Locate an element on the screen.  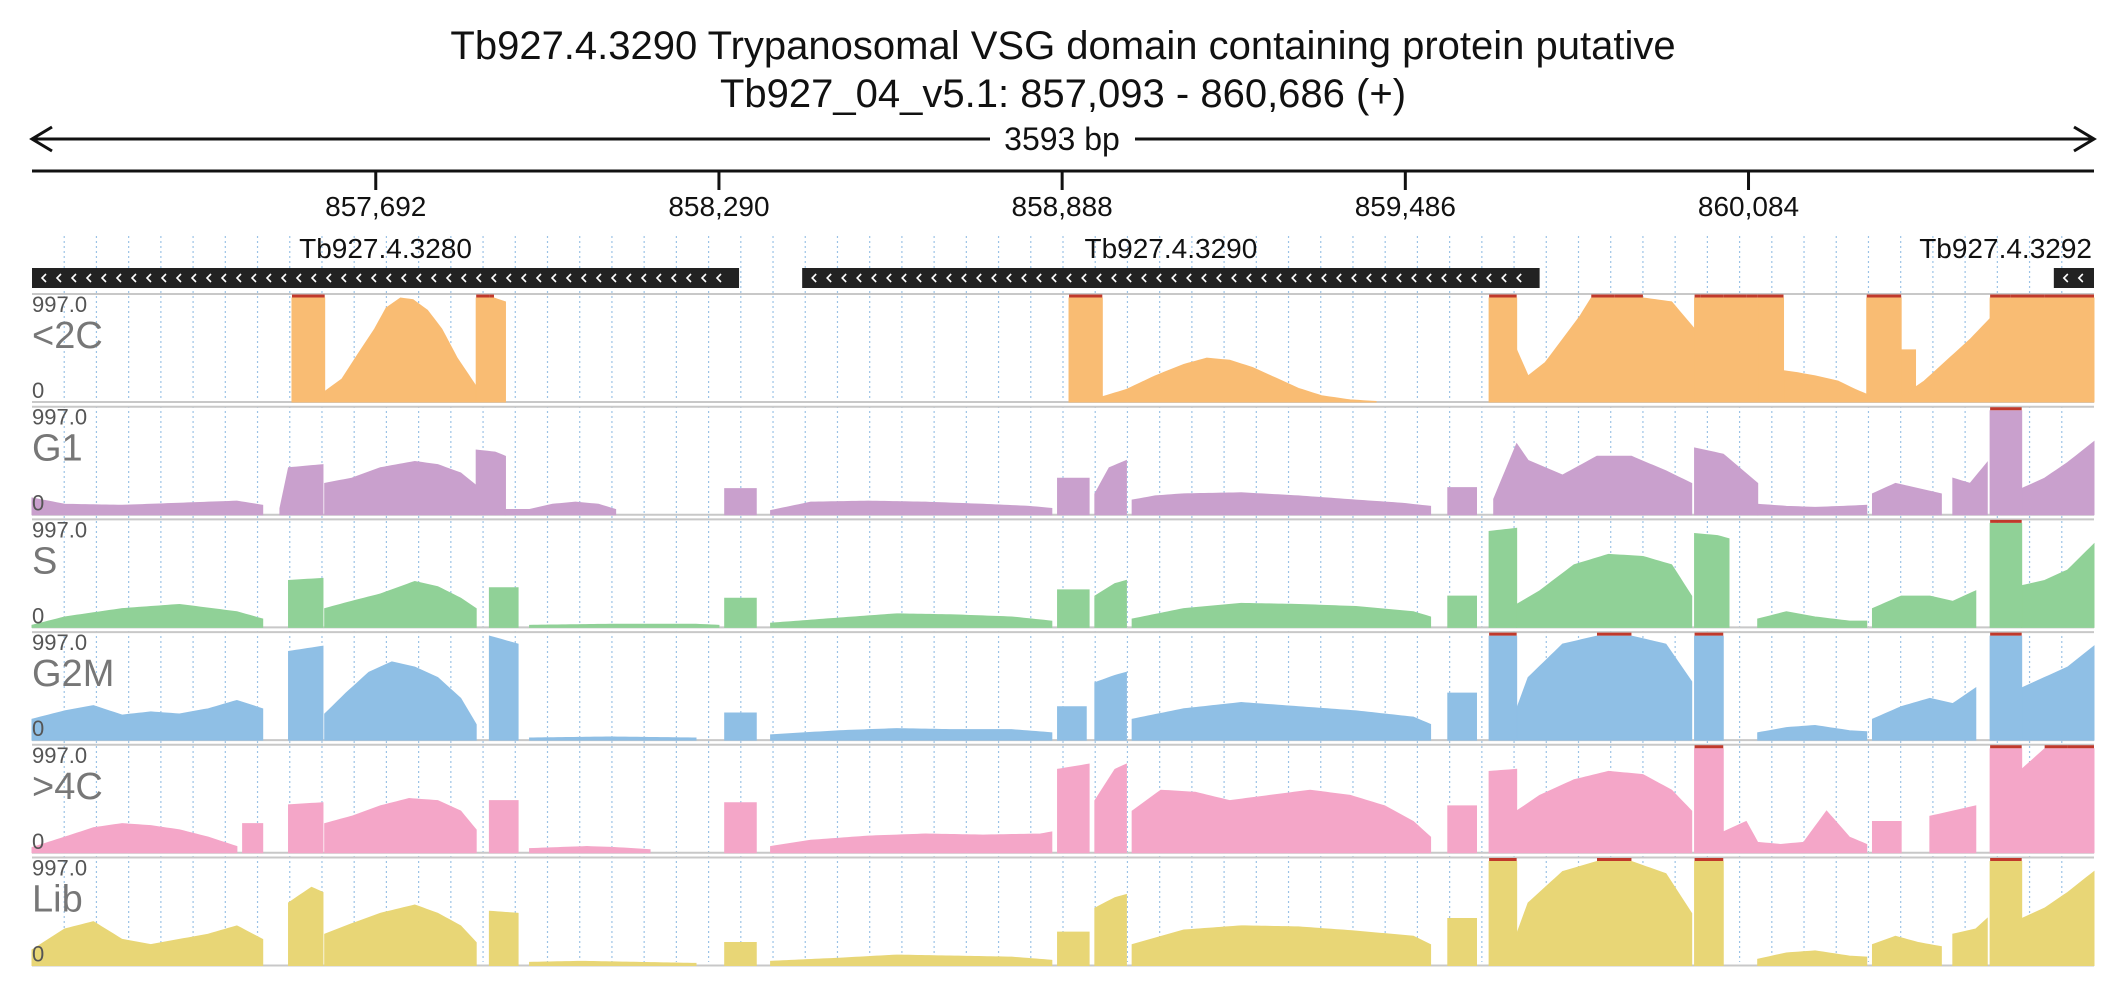
gene-label: Tb927.4.3280 is located at coordinates (385, 248).